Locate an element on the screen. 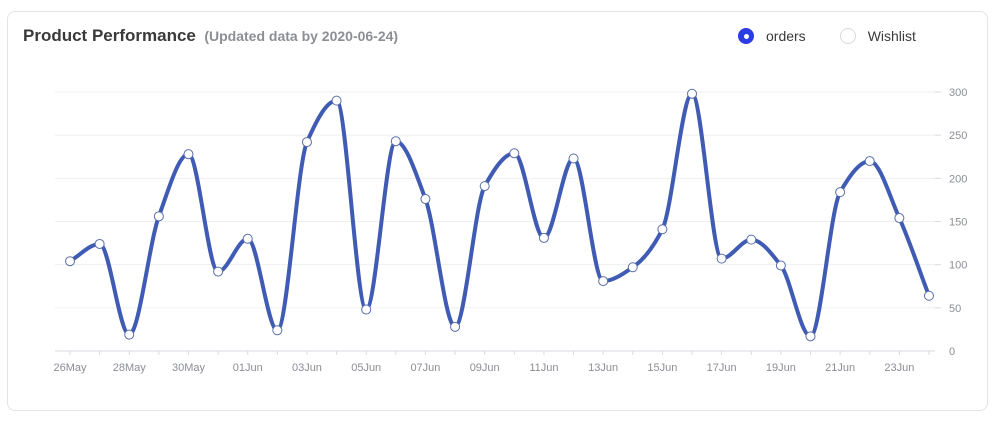  x-tick-label: 07Jun is located at coordinates (425, 368).